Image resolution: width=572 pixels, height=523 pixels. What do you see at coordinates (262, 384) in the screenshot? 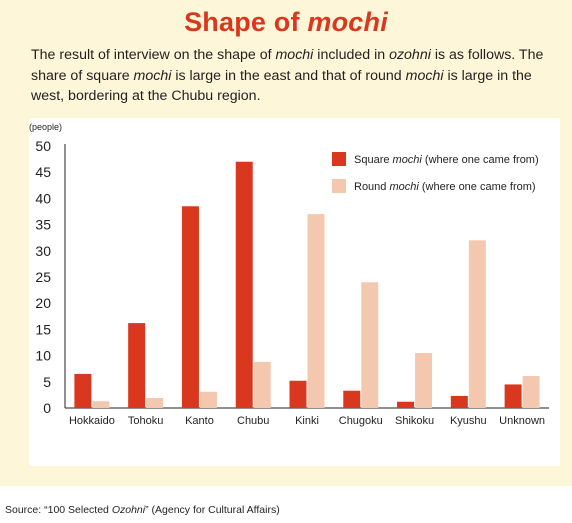
I see `bar-round-chubu` at bounding box center [262, 384].